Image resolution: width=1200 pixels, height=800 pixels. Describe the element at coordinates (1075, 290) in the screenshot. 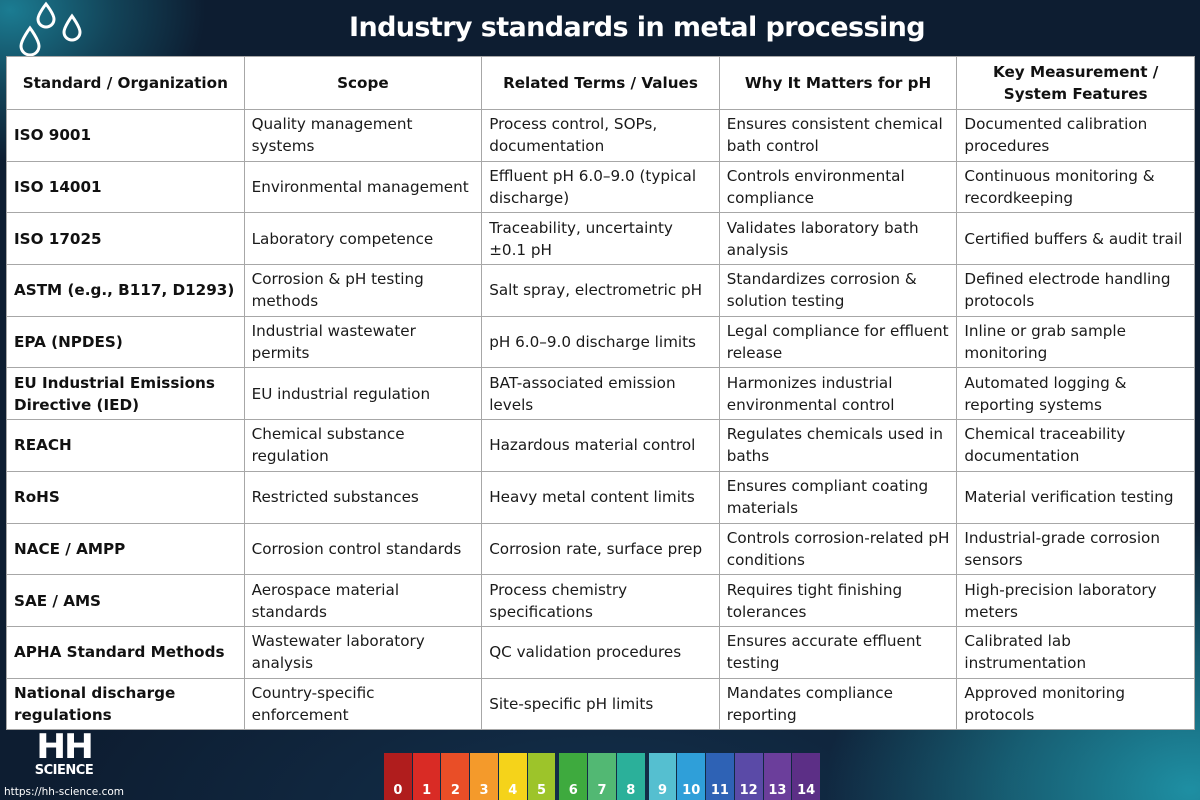

I see `key-measurement-cell: Defined electrode handling protocols` at that location.